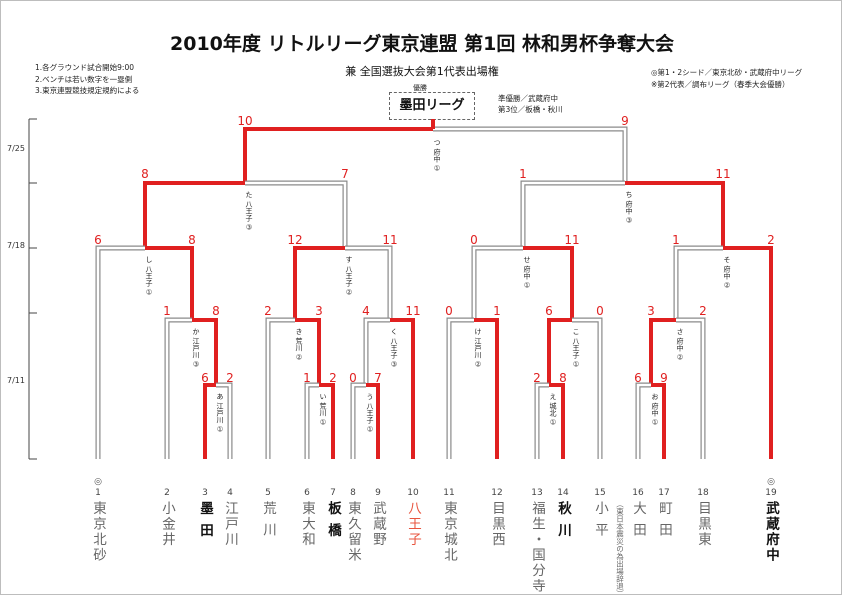 Image resolution: width=842 pixels, height=595 pixels. What do you see at coordinates (651, 311) in the screenshot?
I see `score-label: 3` at bounding box center [651, 311].